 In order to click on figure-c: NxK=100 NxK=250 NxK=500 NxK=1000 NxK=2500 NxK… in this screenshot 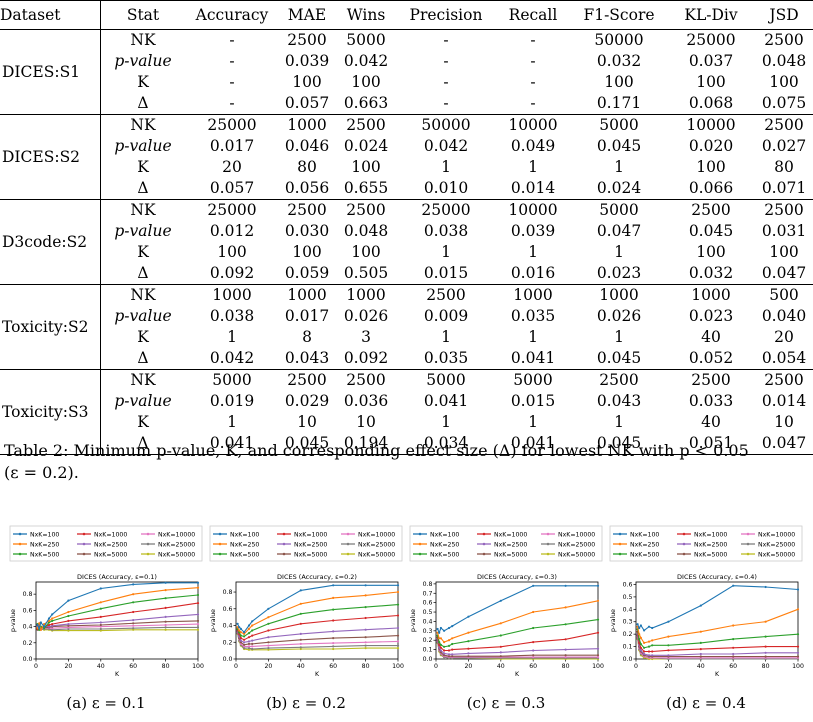, I will do `click(506, 622)`.